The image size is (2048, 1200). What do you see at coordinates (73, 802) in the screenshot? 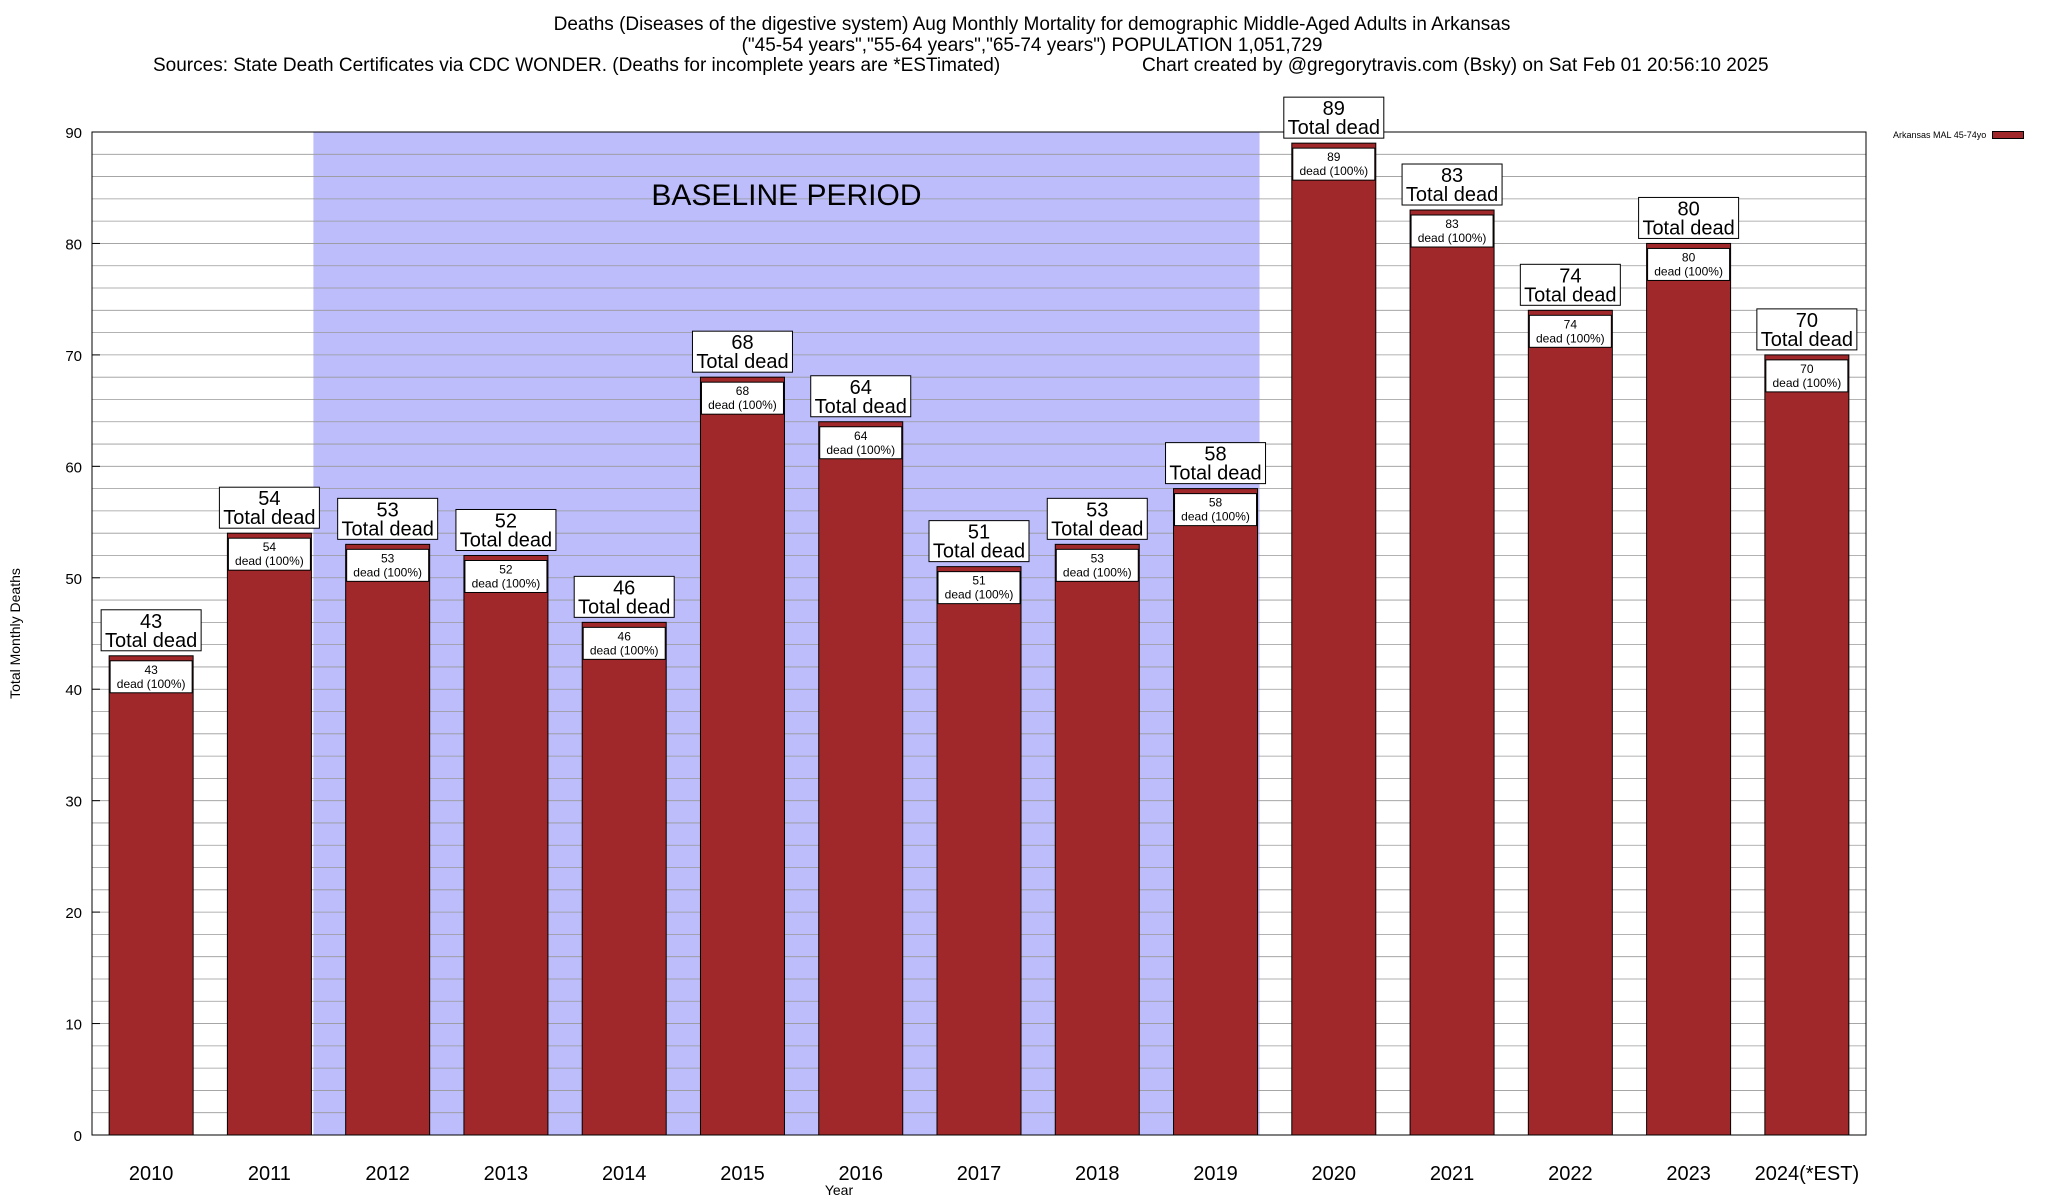
I see `y-tick-label: 30` at bounding box center [73, 802].